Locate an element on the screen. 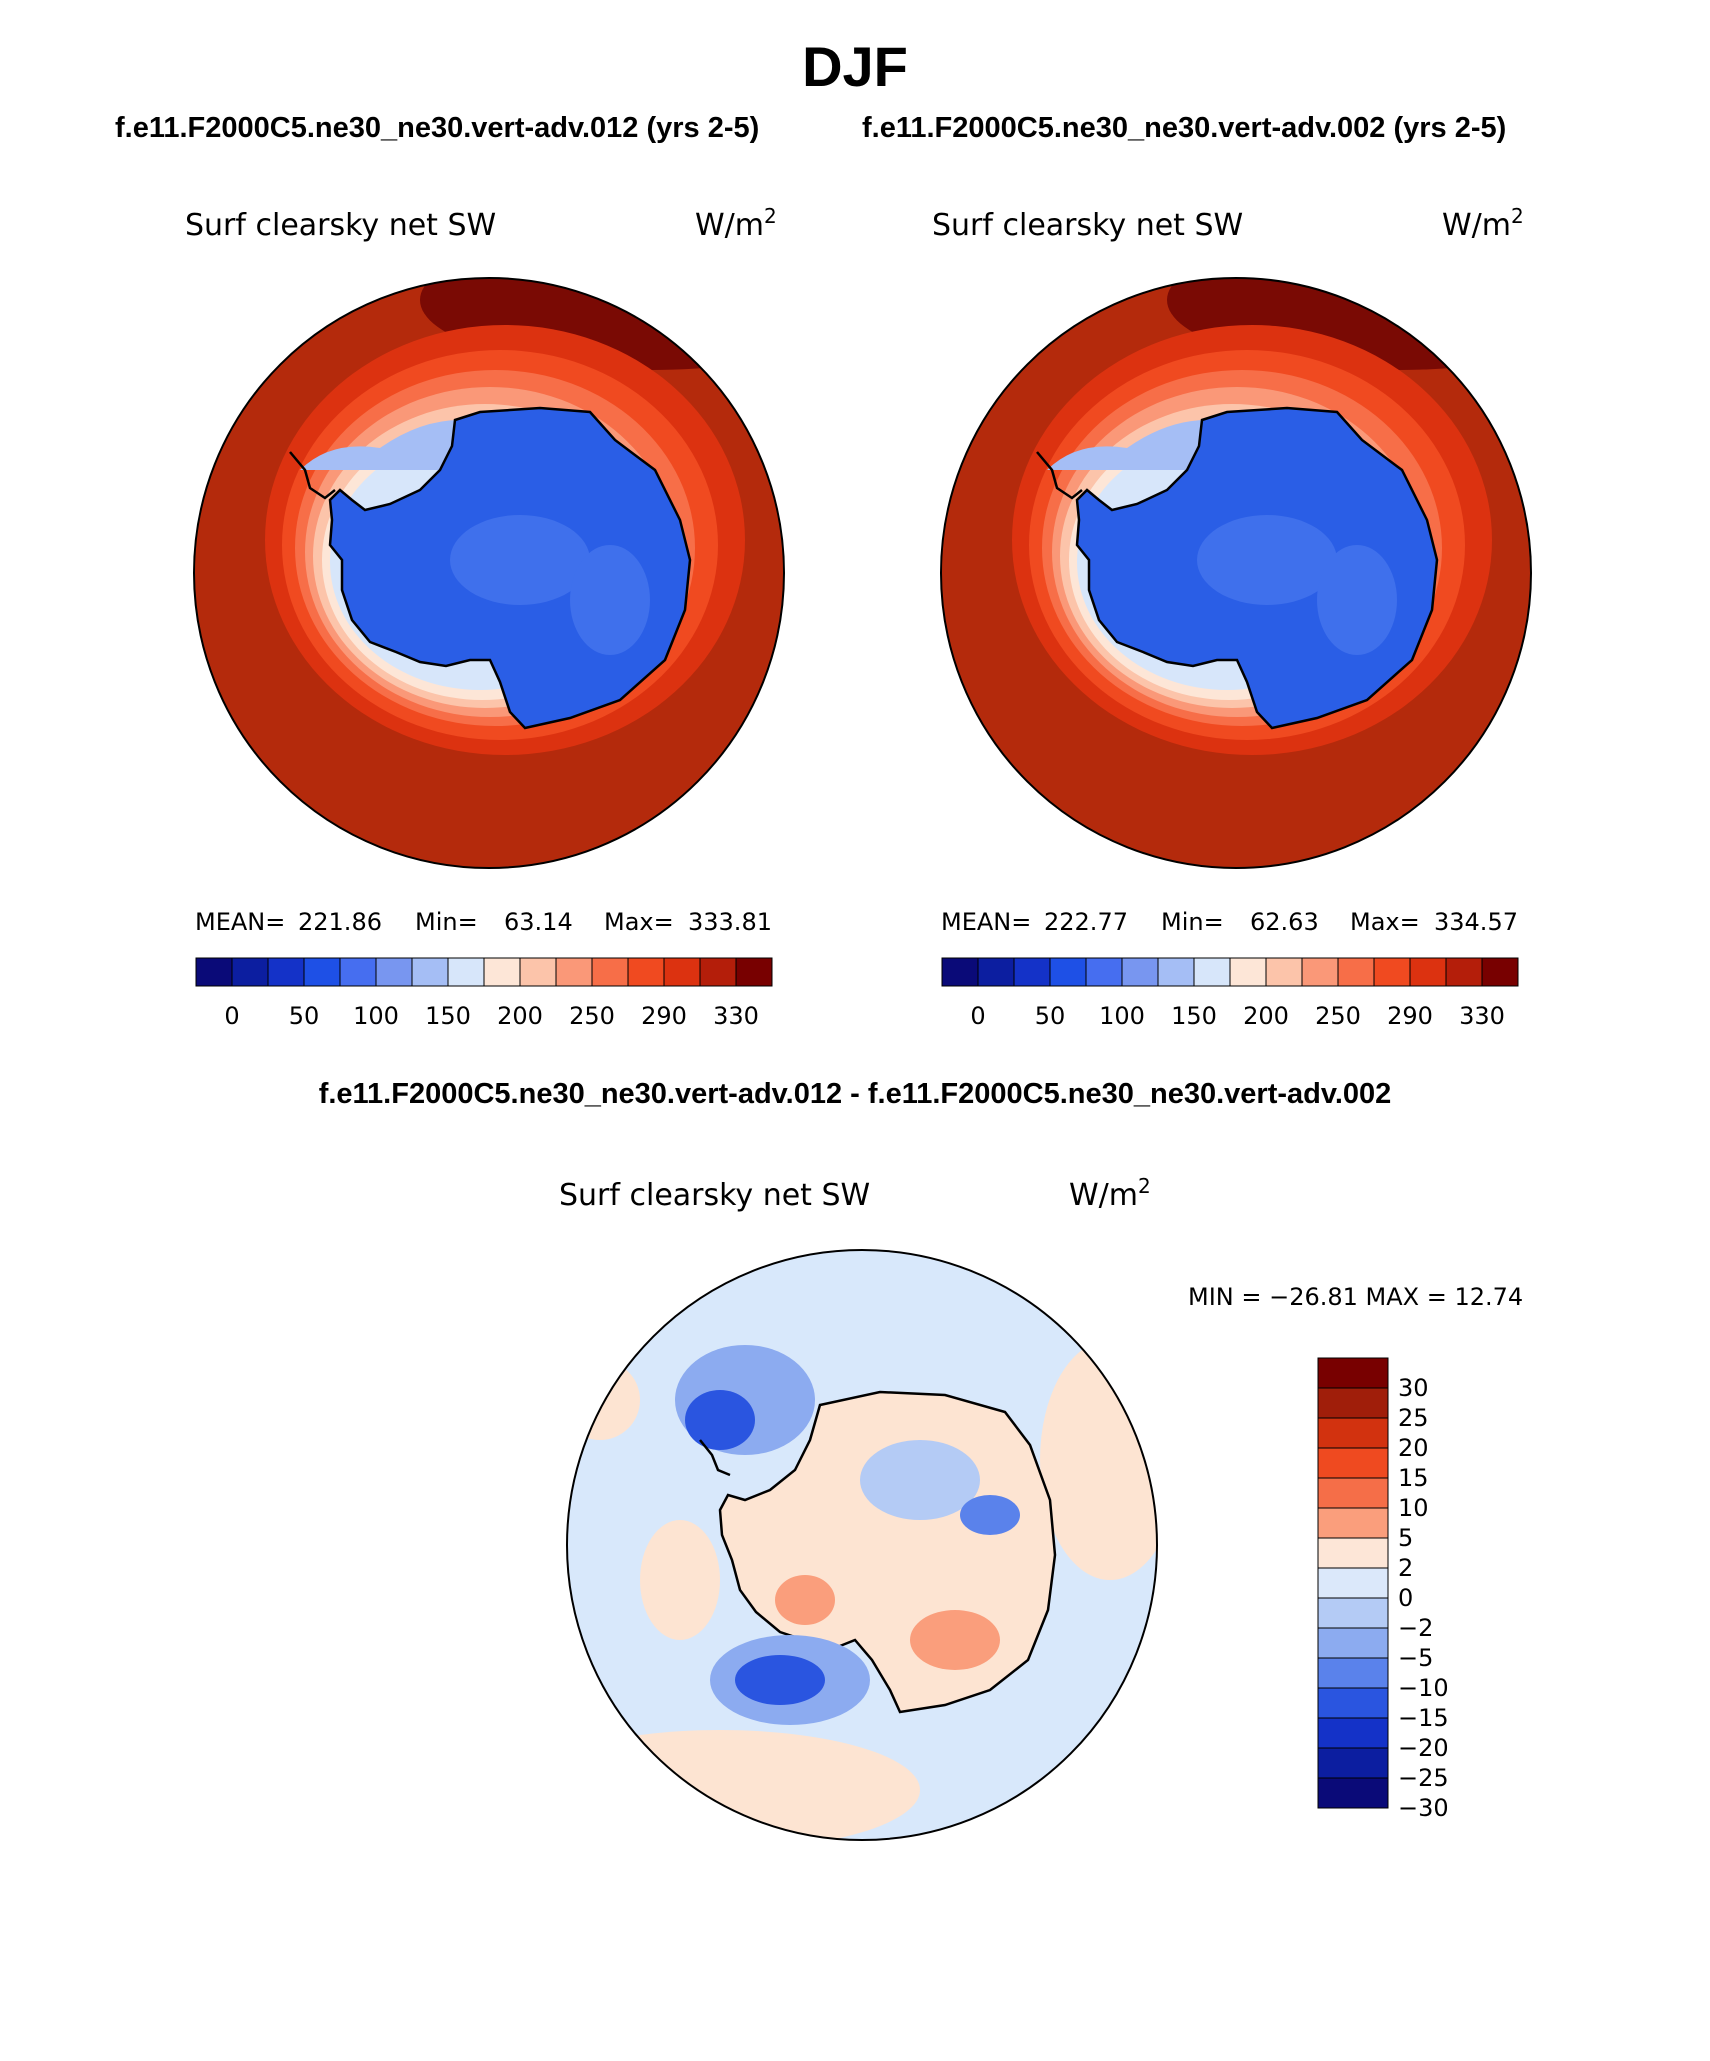 This screenshot has width=1710, height=2061. positive-anomaly-west is located at coordinates (603, 1400).